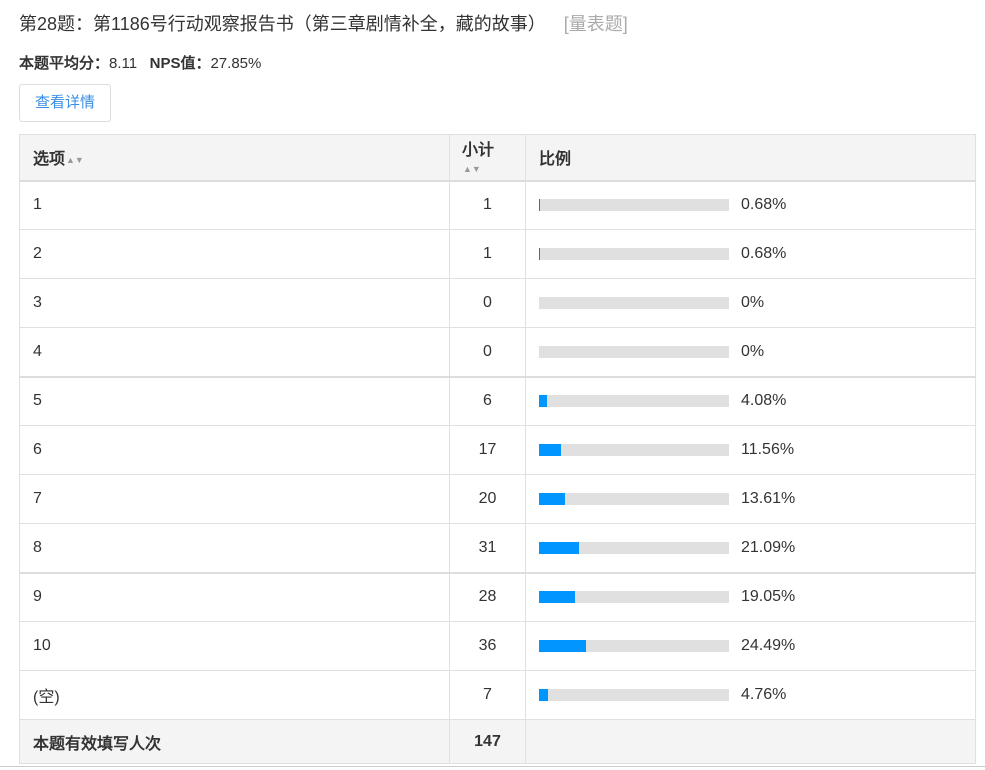  I want to click on option-cell: 5, so click(234, 401).